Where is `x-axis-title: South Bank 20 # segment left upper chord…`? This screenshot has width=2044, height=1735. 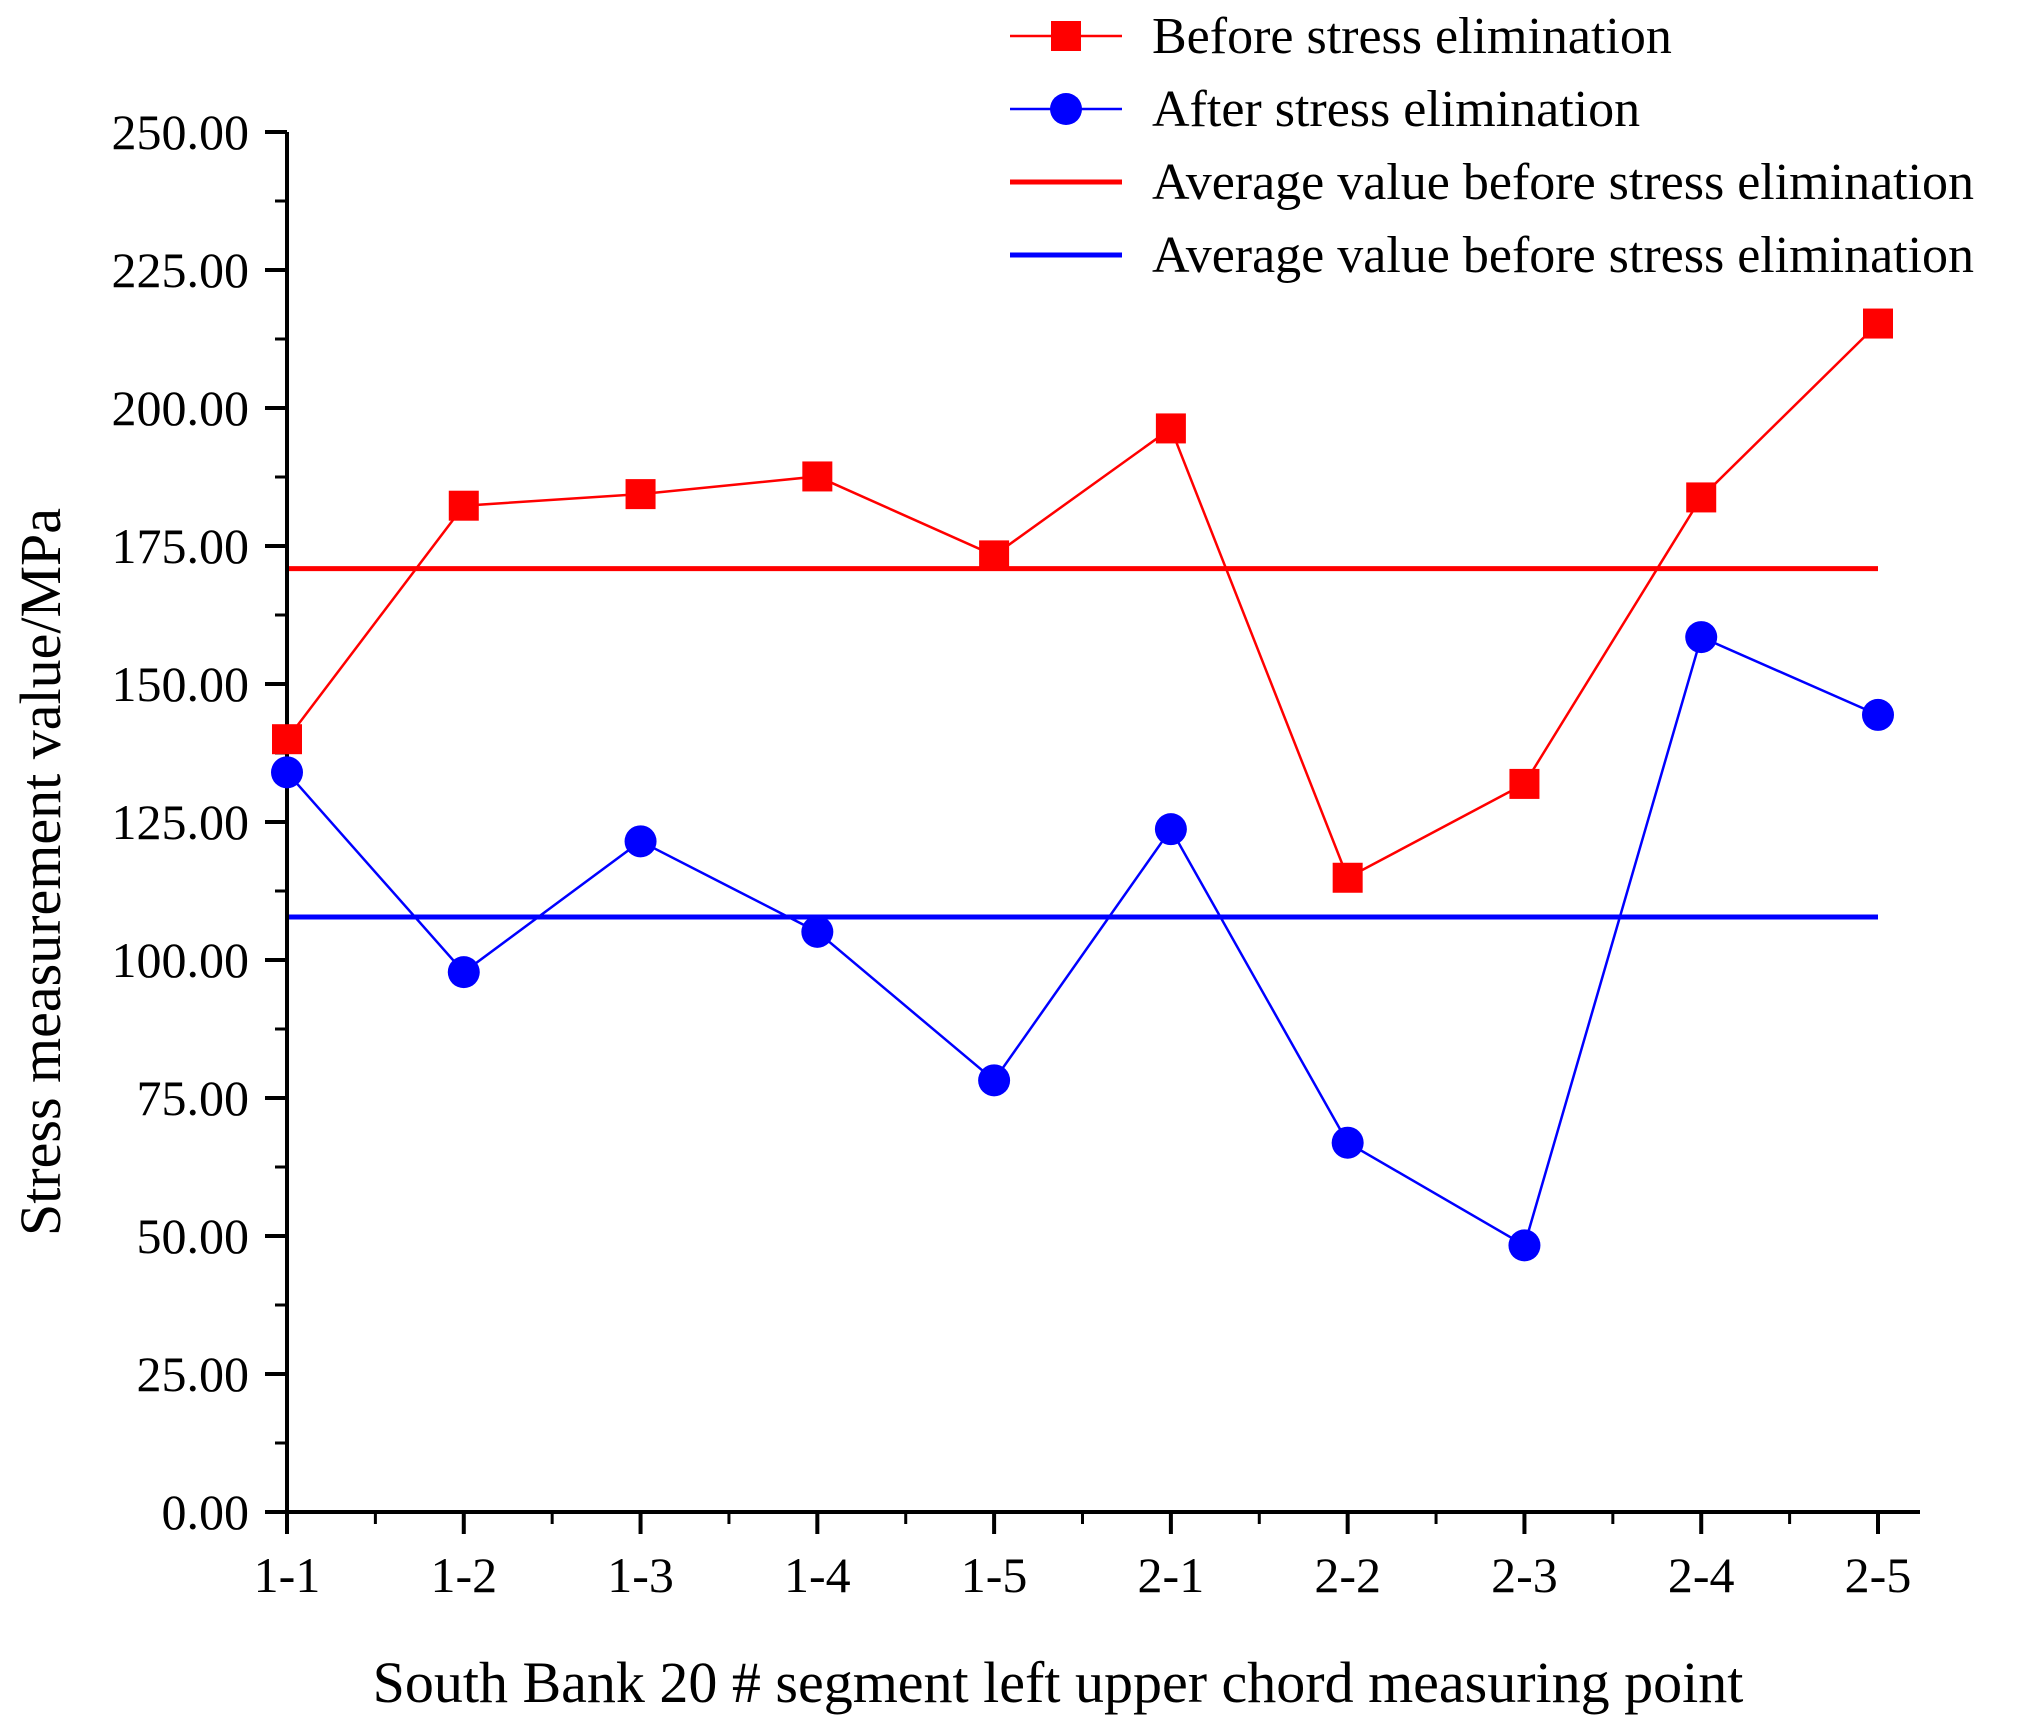
x-axis-title: South Bank 20 # segment left upper chord… is located at coordinates (1058, 1682).